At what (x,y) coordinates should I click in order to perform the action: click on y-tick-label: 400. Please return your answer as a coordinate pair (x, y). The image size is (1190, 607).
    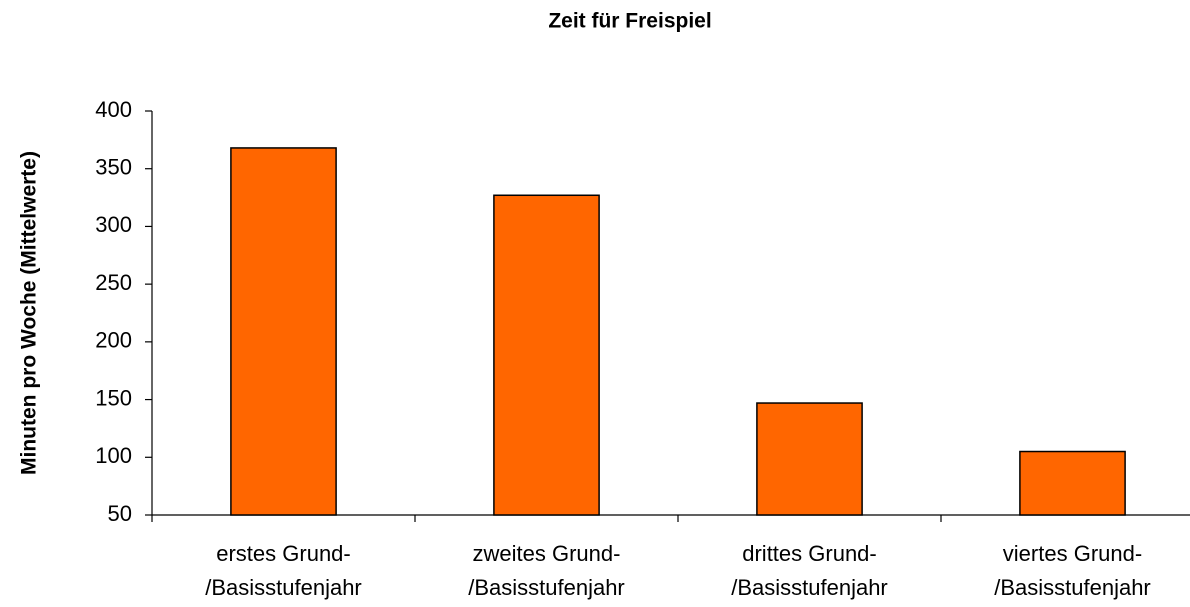
    Looking at the image, I should click on (113, 109).